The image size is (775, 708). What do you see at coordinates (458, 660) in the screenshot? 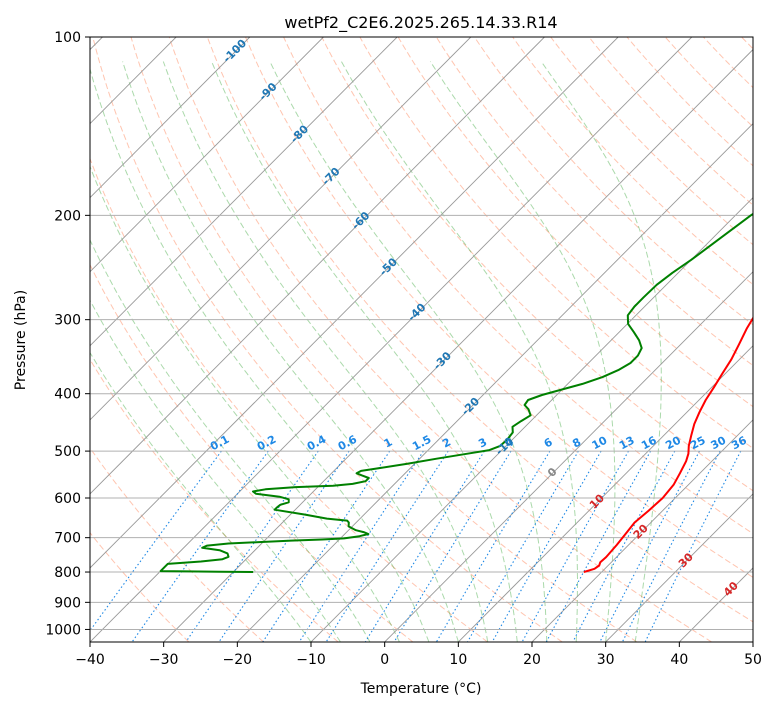
I see `x-tick-label: 10` at bounding box center [458, 660].